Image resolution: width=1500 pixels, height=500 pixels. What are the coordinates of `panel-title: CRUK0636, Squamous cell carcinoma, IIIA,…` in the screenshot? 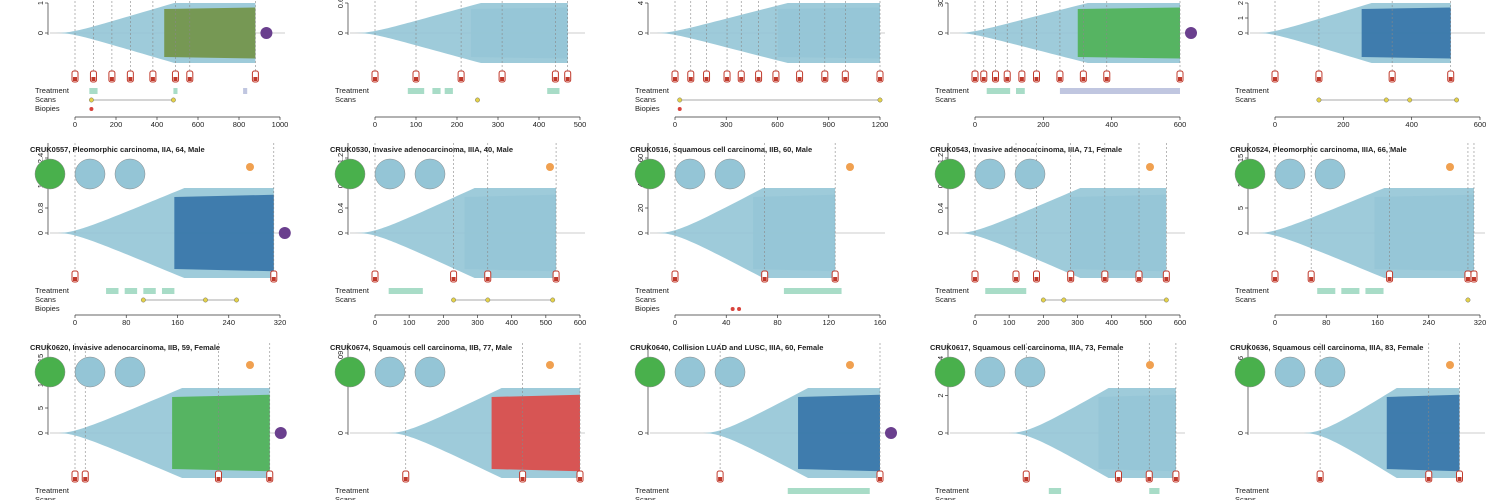 It's located at (1326, 347).